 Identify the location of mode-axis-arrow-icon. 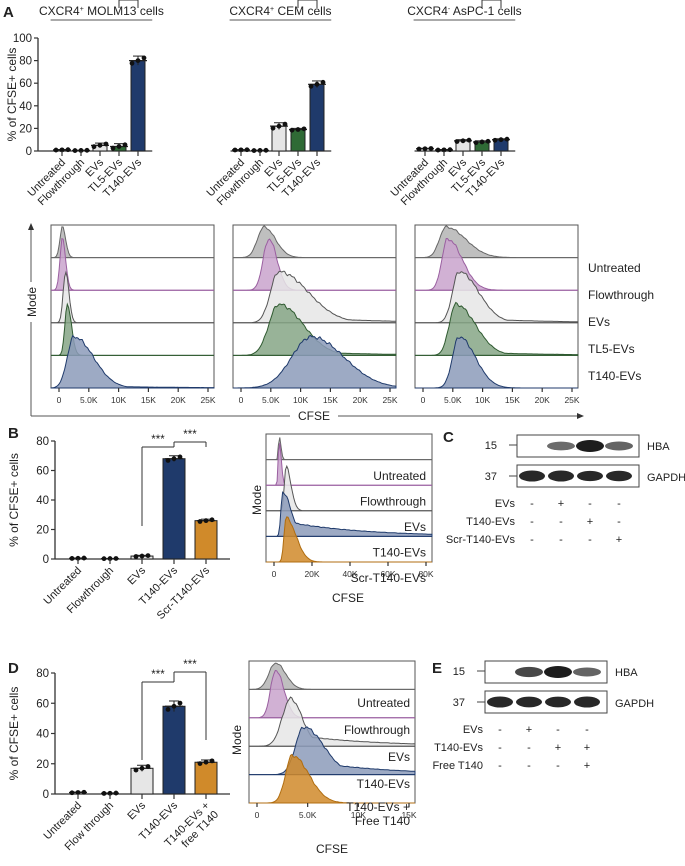
(31, 226).